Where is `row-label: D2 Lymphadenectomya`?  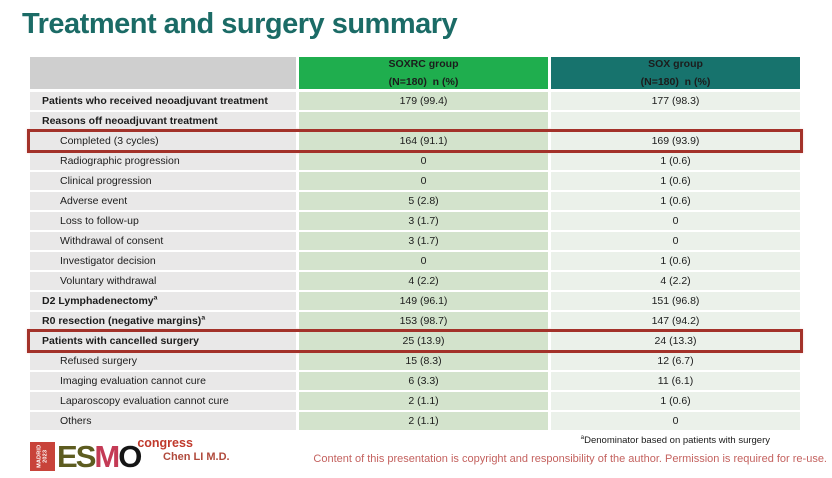
row-label: D2 Lymphadenectomya is located at coordinates (163, 301).